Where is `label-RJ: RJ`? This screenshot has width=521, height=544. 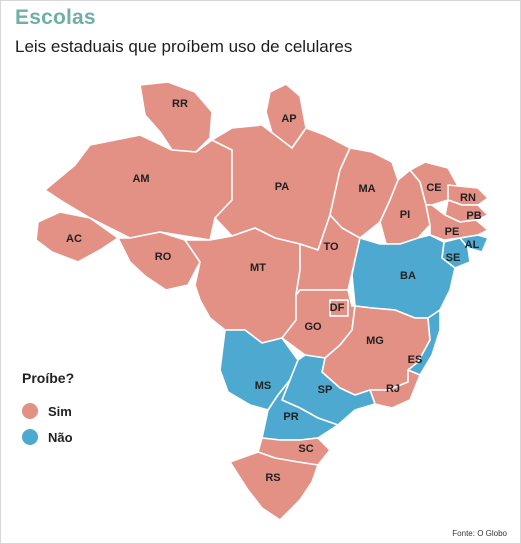 label-RJ: RJ is located at coordinates (393, 389).